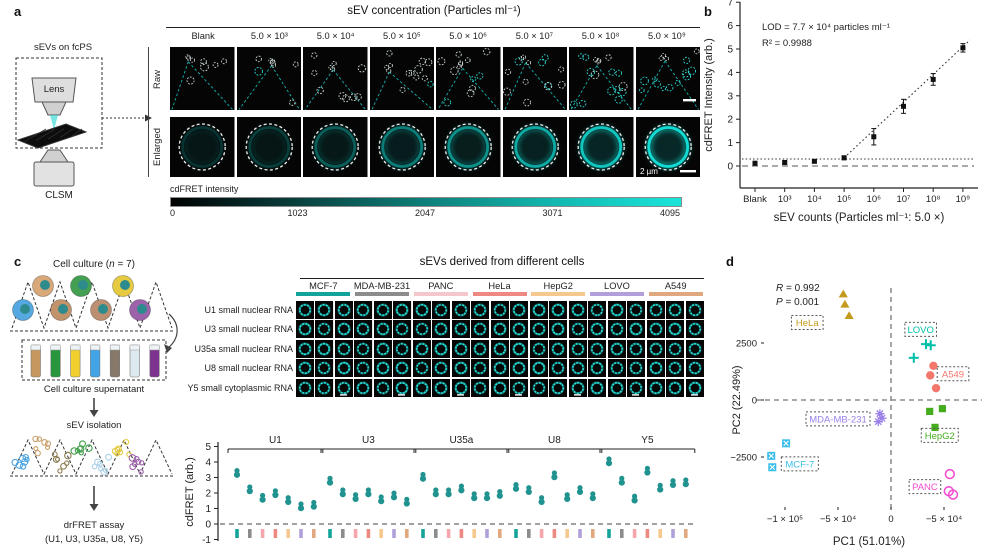 This screenshot has height=558, width=988. What do you see at coordinates (54, 108) in the screenshot?
I see `objective-cone` at bounding box center [54, 108].